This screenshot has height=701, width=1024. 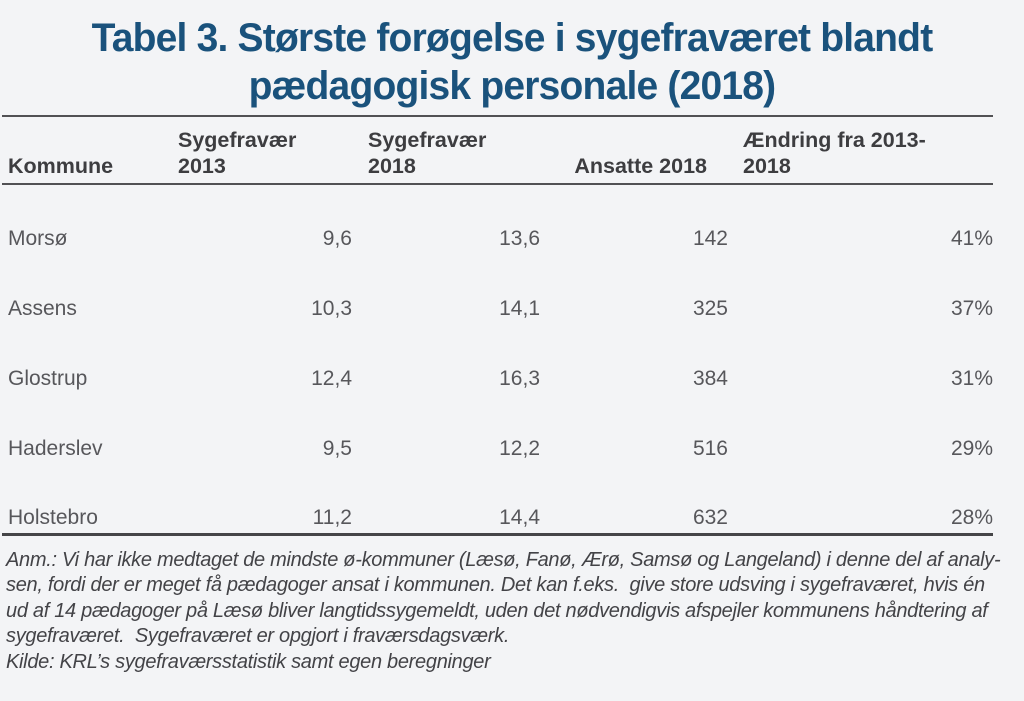 I want to click on cell-ansatte-2018: 142, so click(x=710, y=238).